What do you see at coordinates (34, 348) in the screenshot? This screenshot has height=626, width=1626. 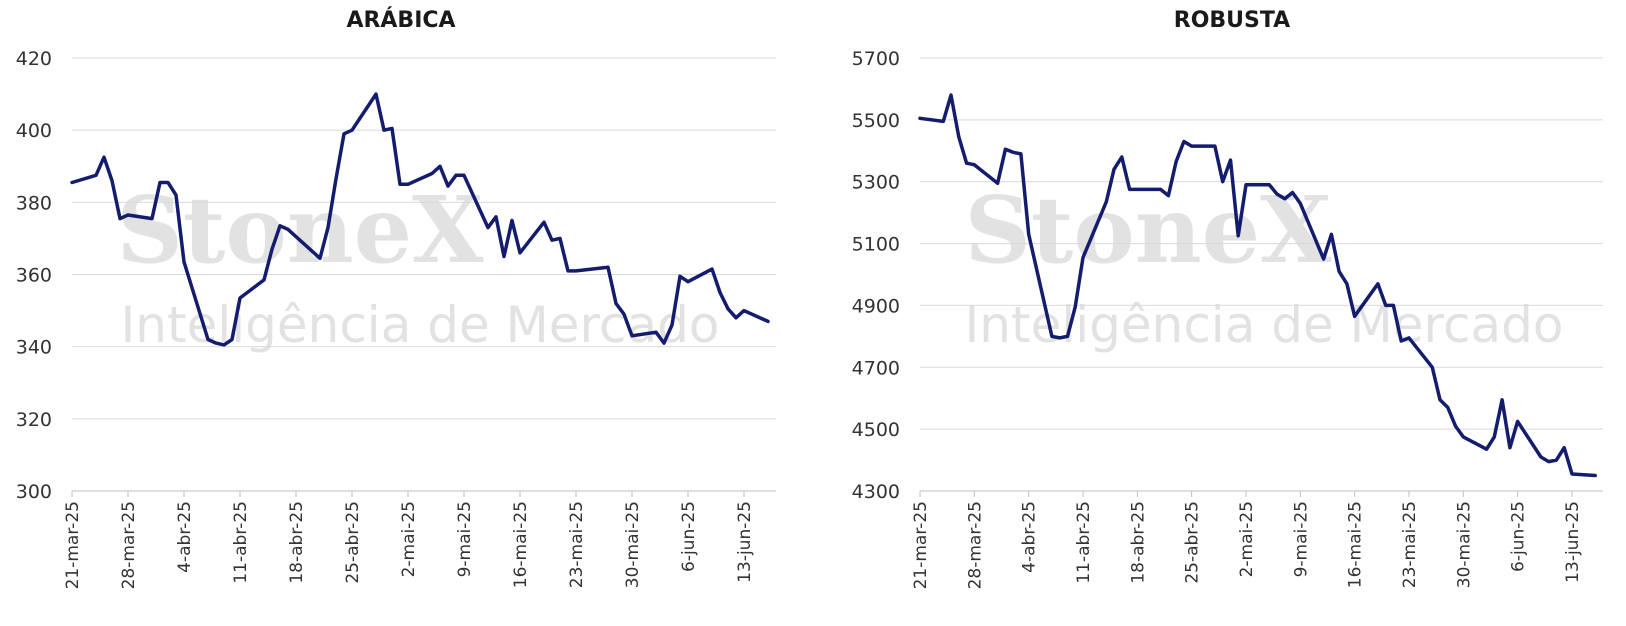 I see `chart-1-y-tick-label: 340` at bounding box center [34, 348].